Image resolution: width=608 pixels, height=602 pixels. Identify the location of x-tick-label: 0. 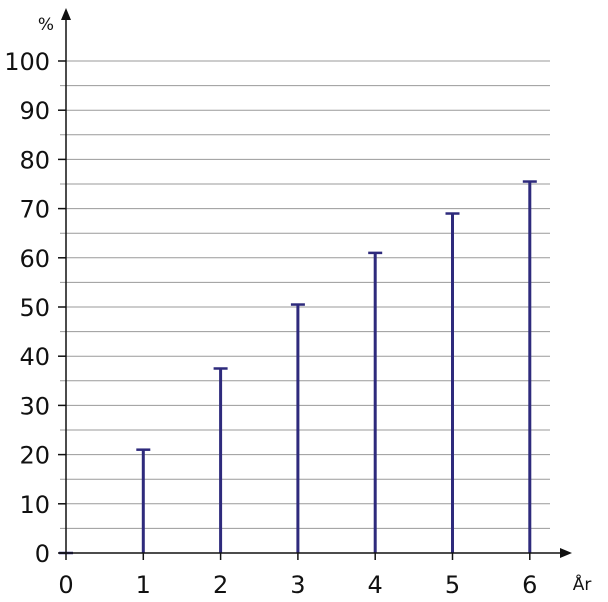
(65, 585).